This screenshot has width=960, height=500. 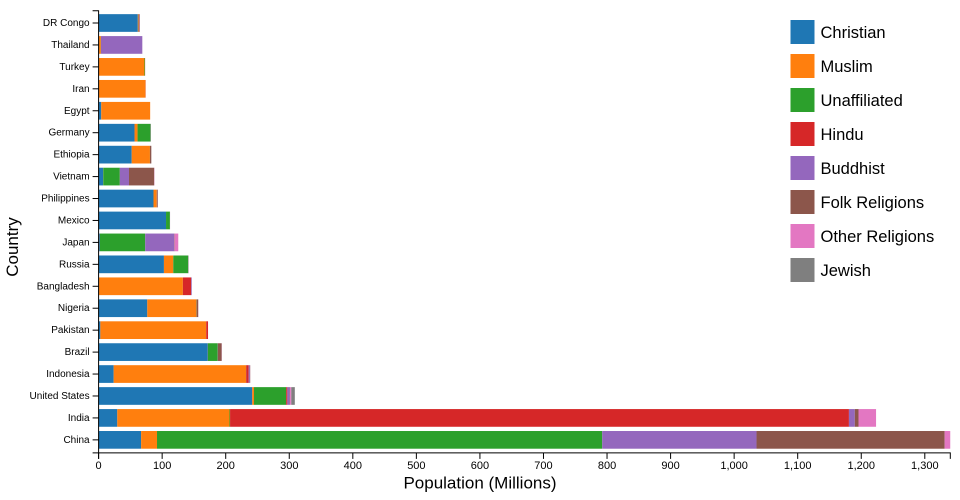 I want to click on svg-text: 300, so click(x=289, y=466).